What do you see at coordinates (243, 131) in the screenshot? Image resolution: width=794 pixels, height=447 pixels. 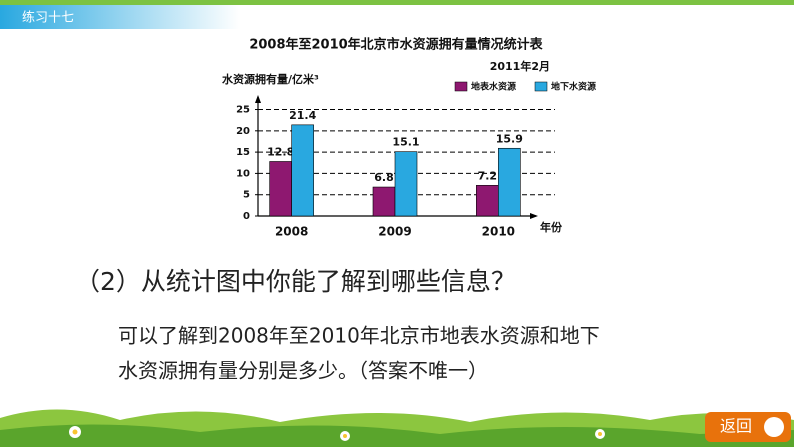 I see `y-tick-label: 20` at bounding box center [243, 131].